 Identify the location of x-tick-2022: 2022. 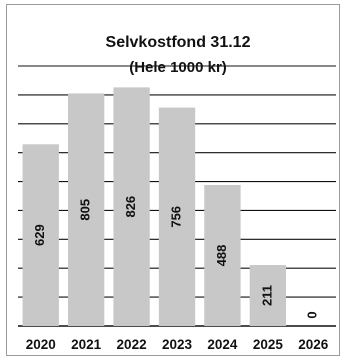
(132, 344).